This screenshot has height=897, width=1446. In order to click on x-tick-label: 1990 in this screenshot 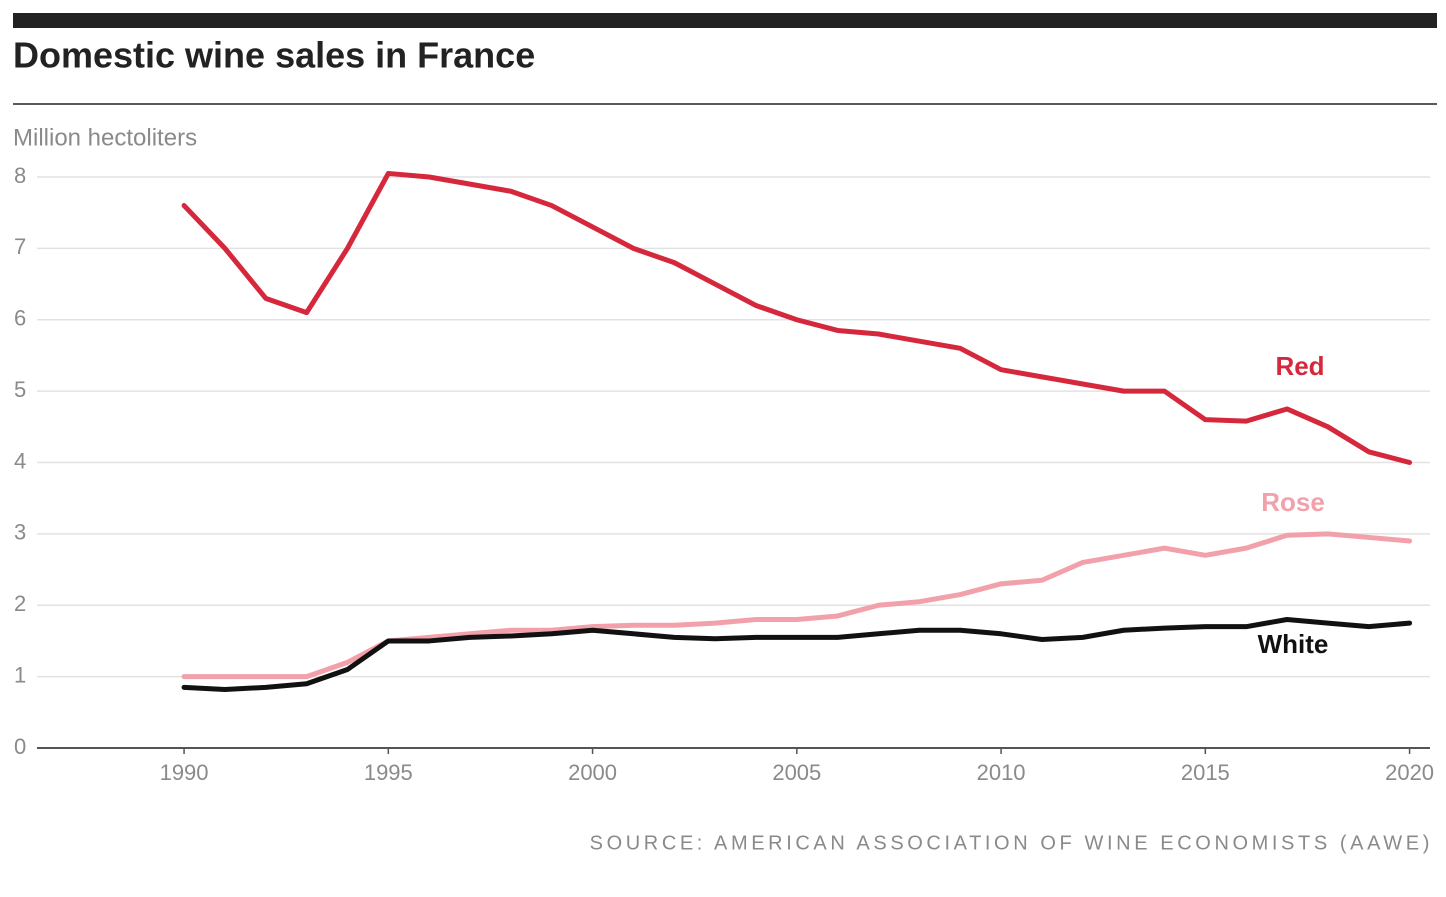, I will do `click(184, 772)`.